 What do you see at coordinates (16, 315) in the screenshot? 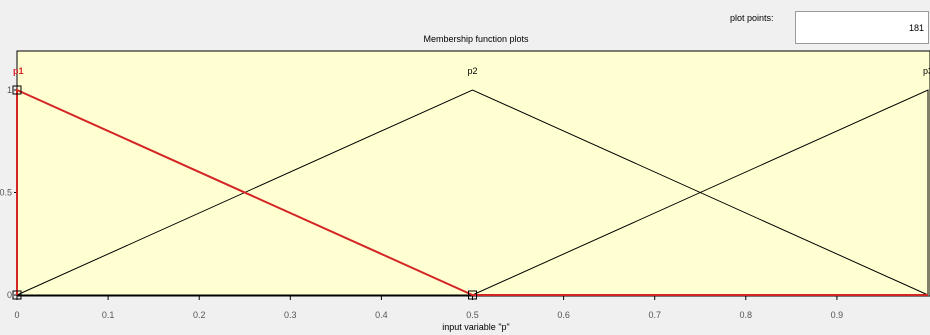
I see `x-tick-label: 0` at bounding box center [16, 315].